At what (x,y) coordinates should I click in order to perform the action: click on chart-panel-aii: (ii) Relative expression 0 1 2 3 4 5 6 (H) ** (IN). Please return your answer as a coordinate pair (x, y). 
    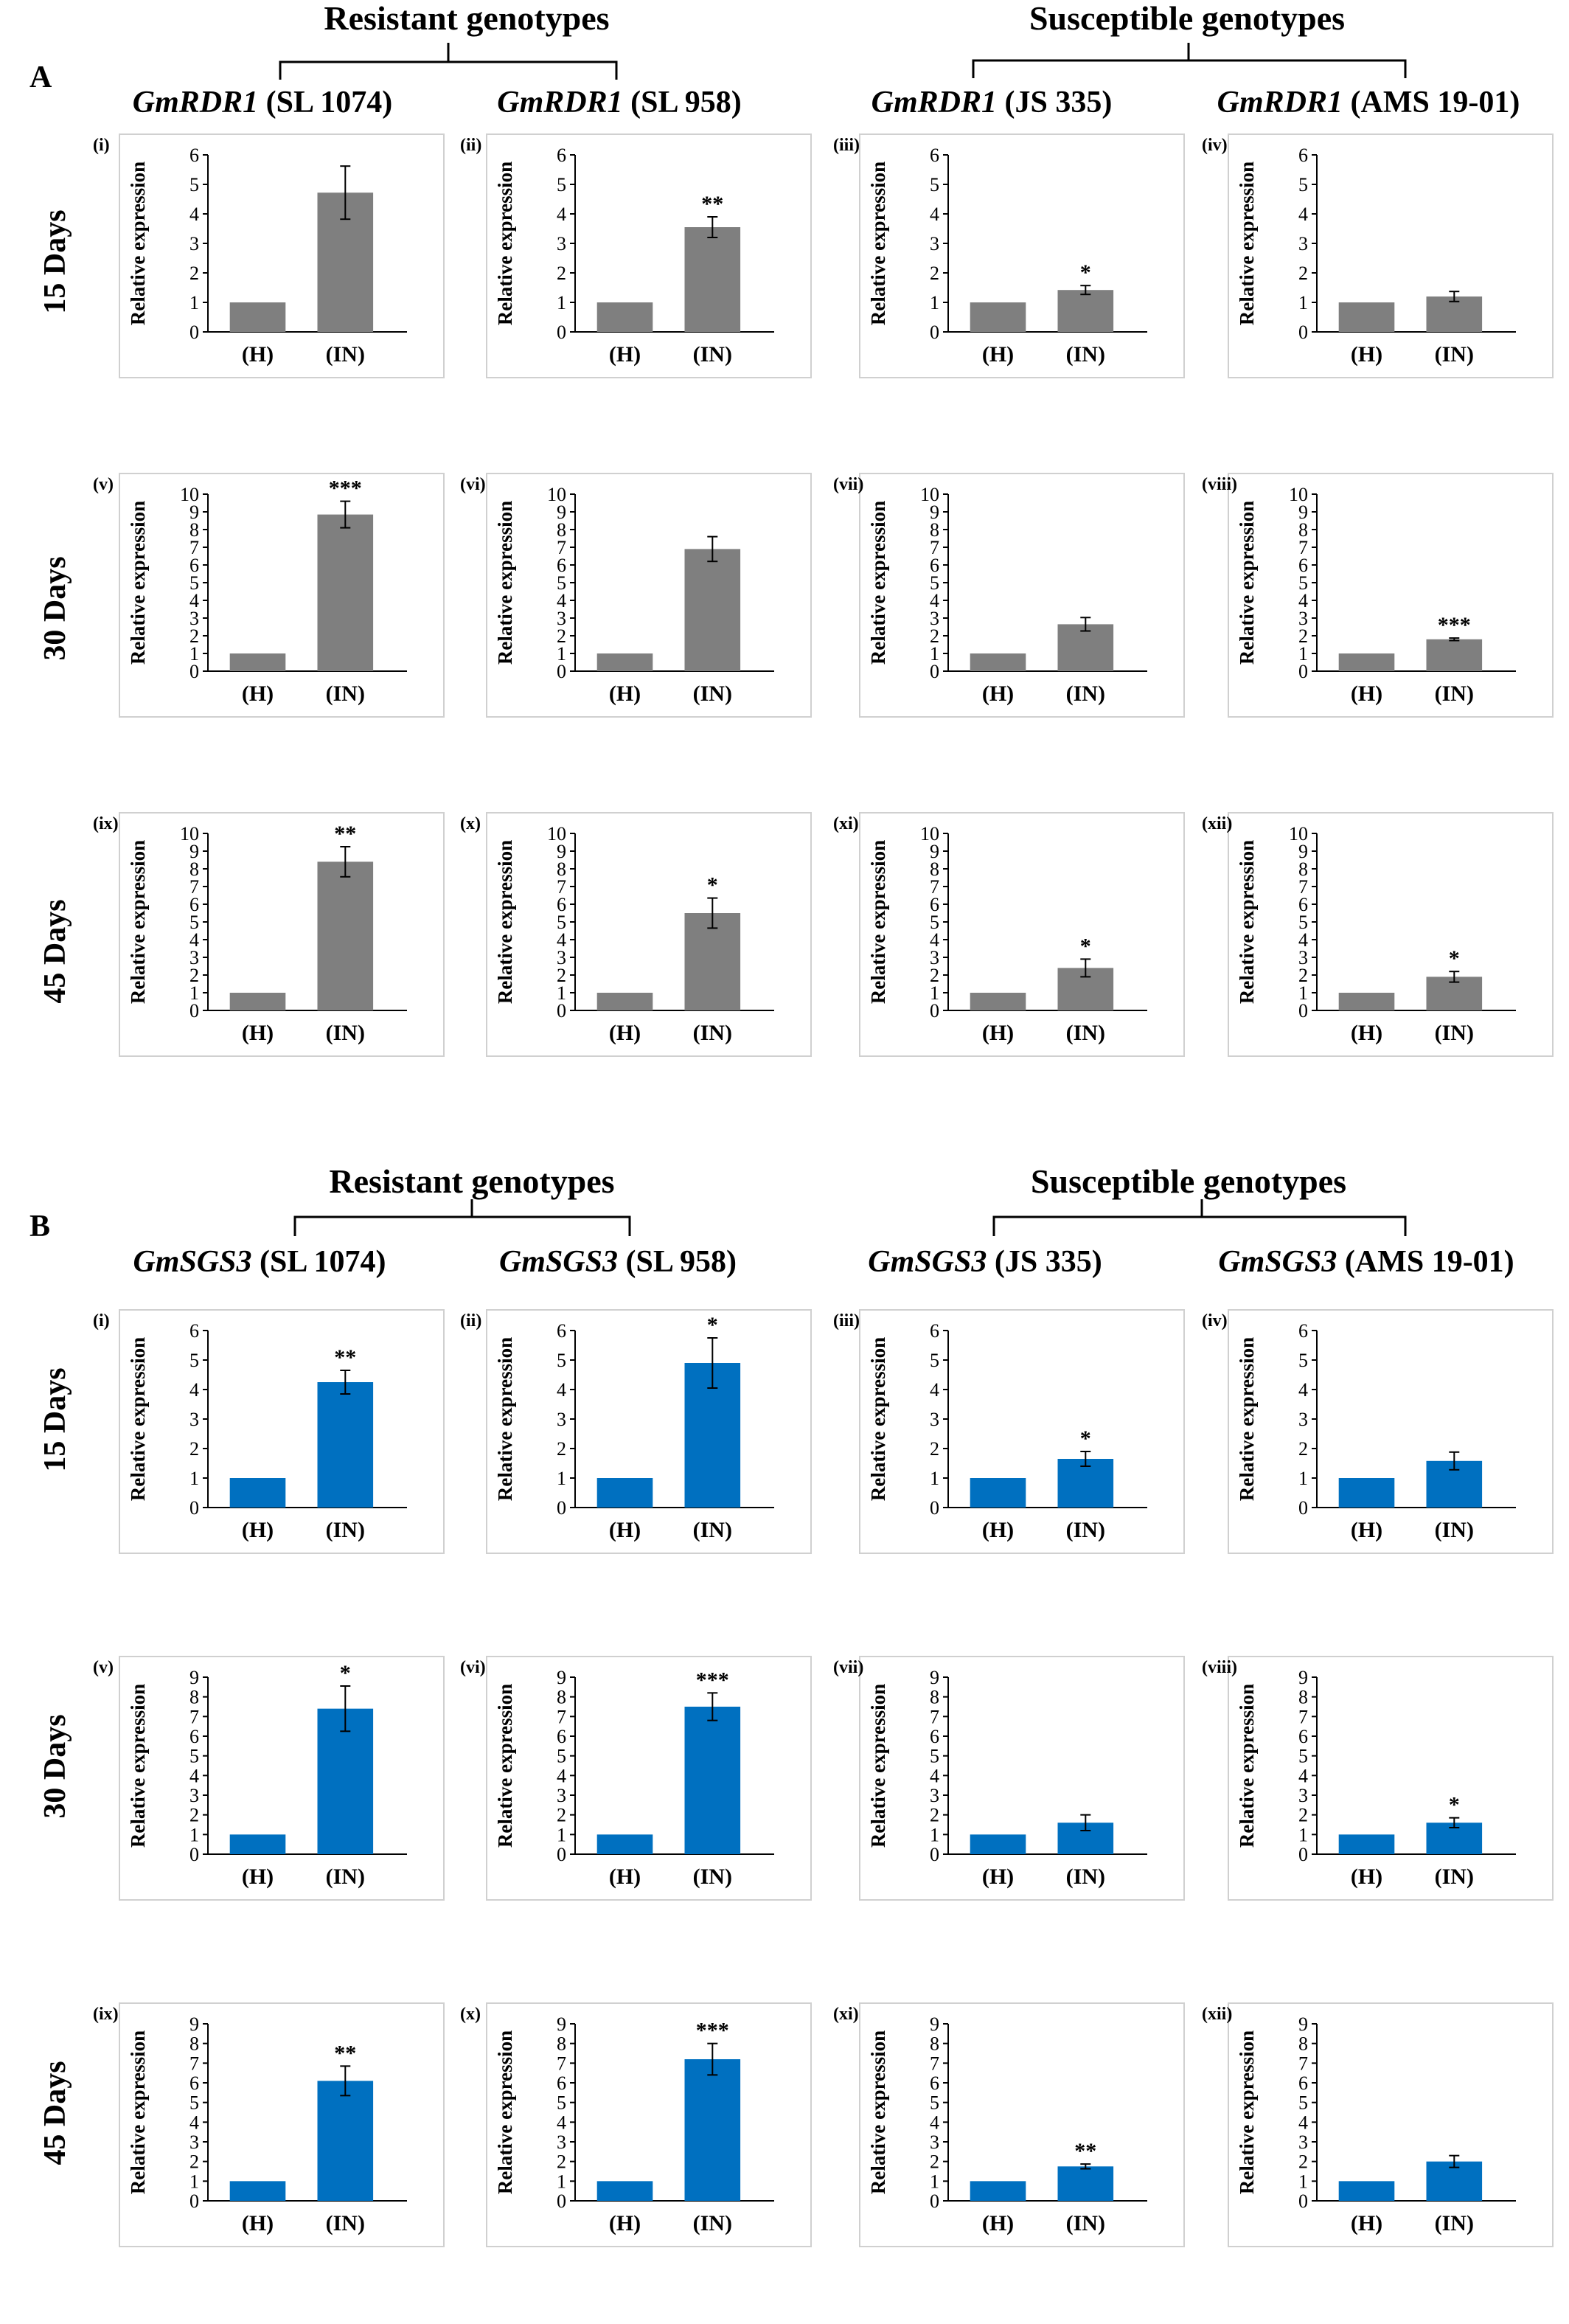
    Looking at the image, I should click on (636, 255).